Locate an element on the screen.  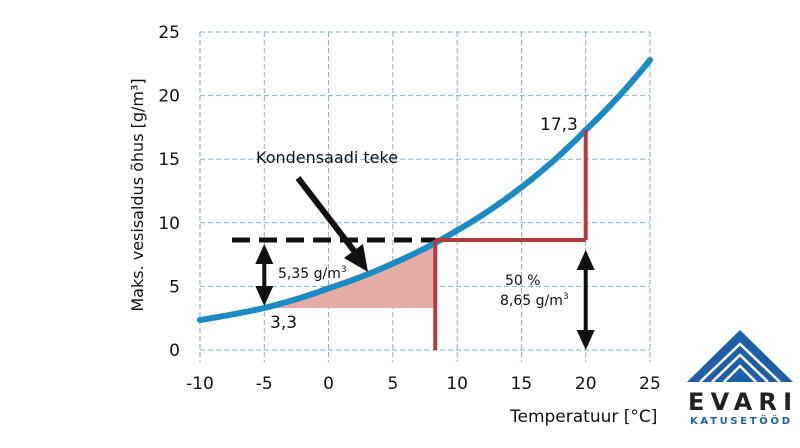
annotation-value-high: 17,3 is located at coordinates (559, 125).